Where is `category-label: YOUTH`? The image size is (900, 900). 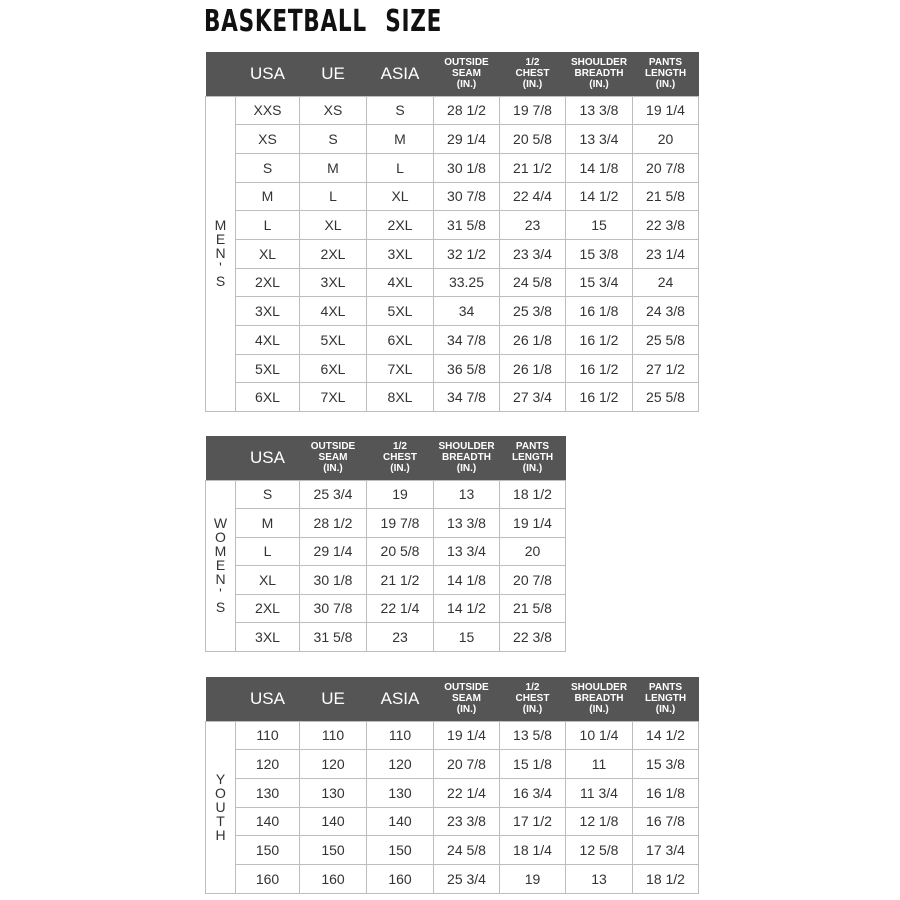
category-label: YOUTH is located at coordinates (220, 805).